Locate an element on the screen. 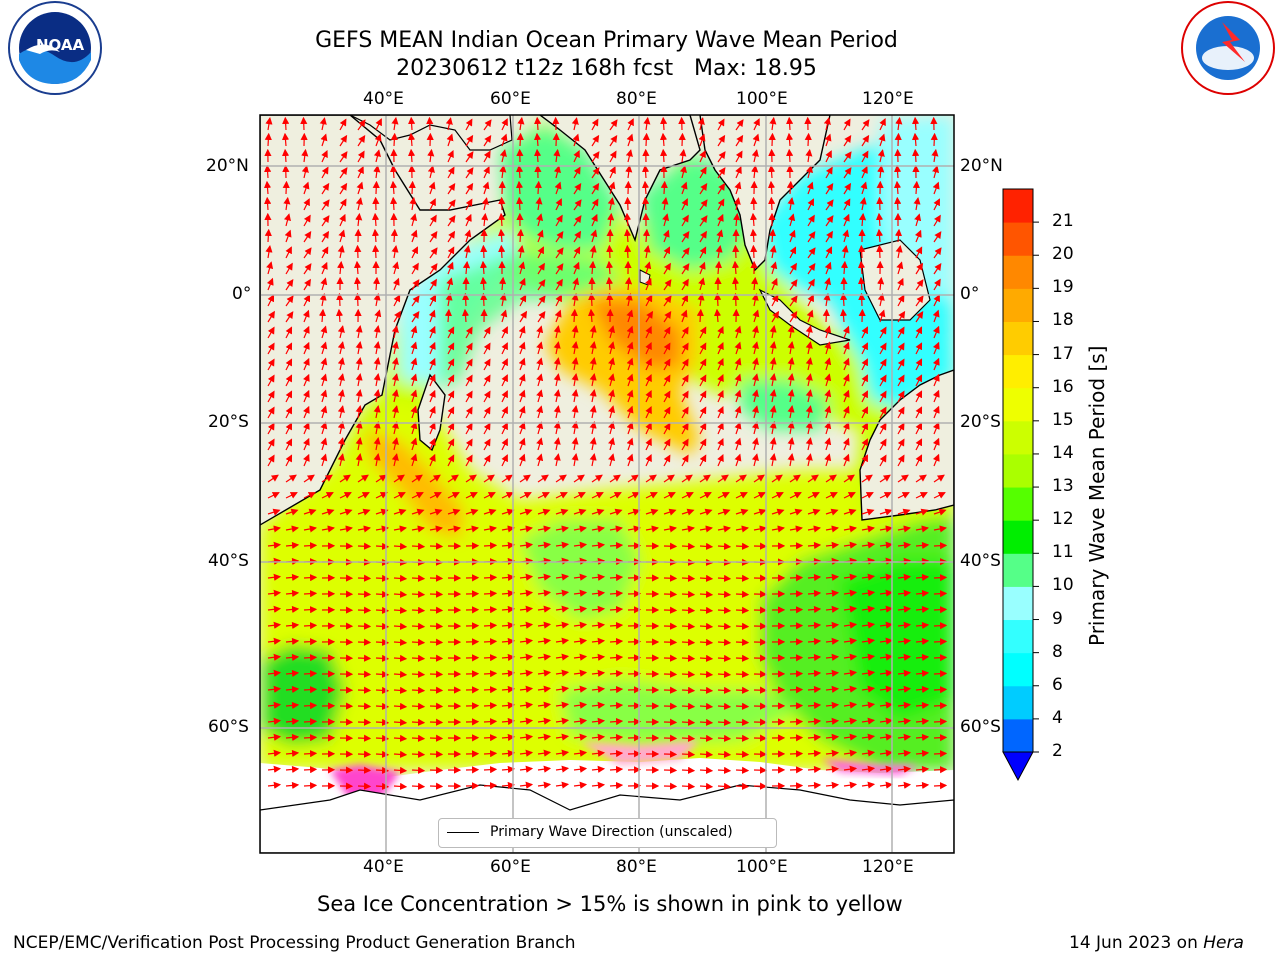 The width and height of the screenshot is (1280, 960). colorbar-segment is located at coordinates (1018, 537).